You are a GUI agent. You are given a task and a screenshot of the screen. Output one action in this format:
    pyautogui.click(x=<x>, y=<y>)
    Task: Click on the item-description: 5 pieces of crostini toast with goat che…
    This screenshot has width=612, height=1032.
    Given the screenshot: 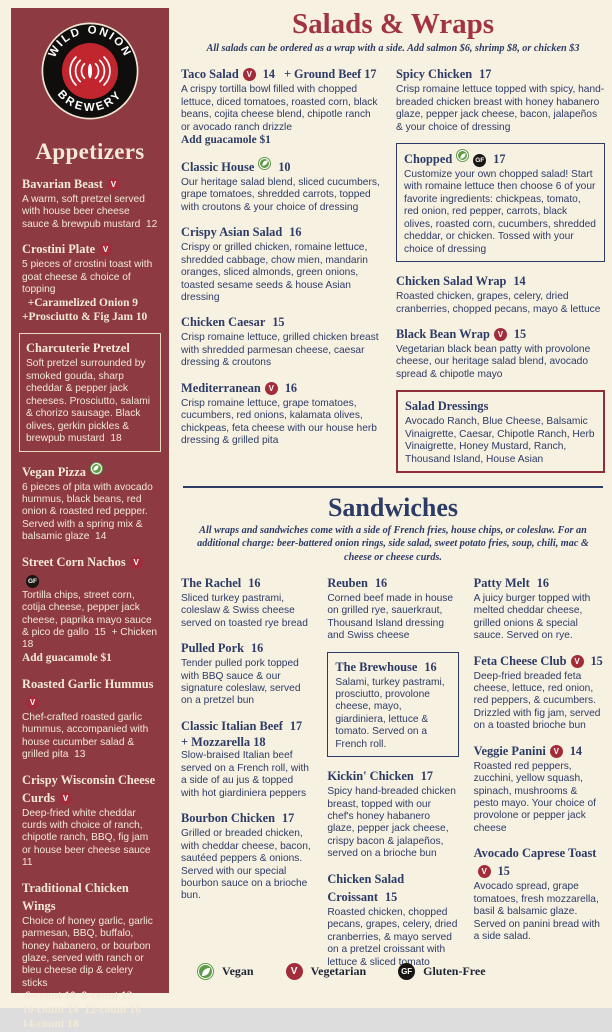 What is the action you would take?
    pyautogui.click(x=89, y=277)
    